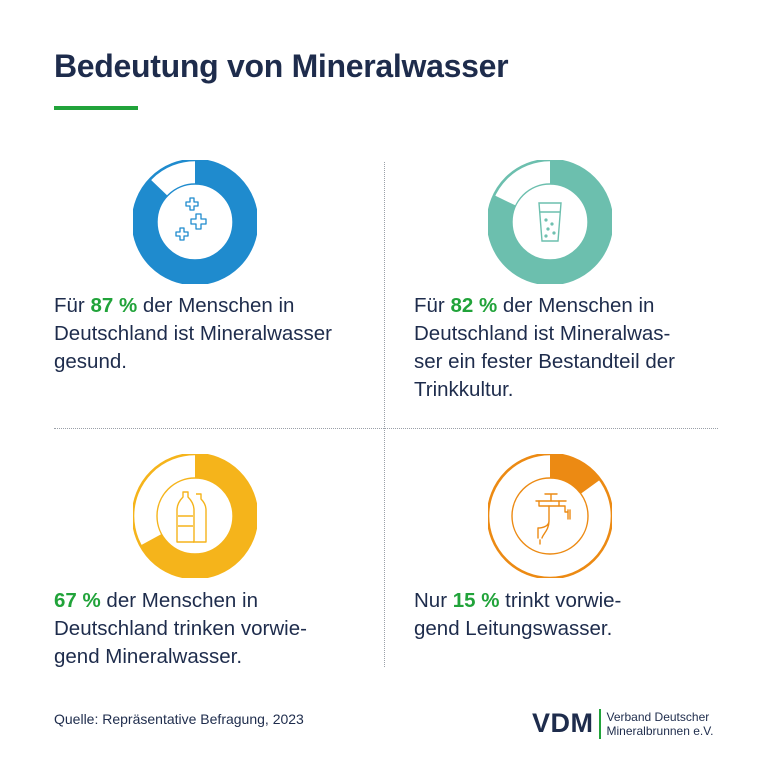 This screenshot has width=768, height=768. I want to click on panel-line-2: Deutschland ist Mineralwasser, so click(193, 333).